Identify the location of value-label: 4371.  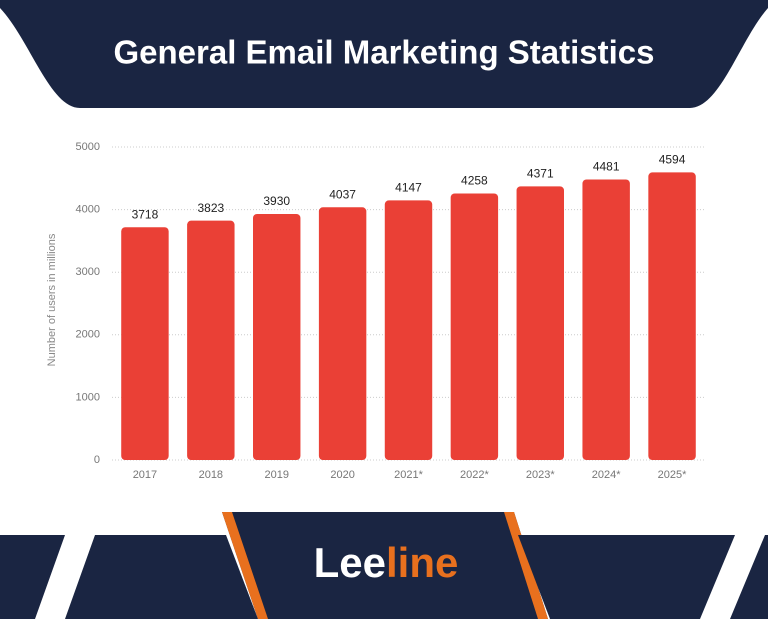
(540, 174).